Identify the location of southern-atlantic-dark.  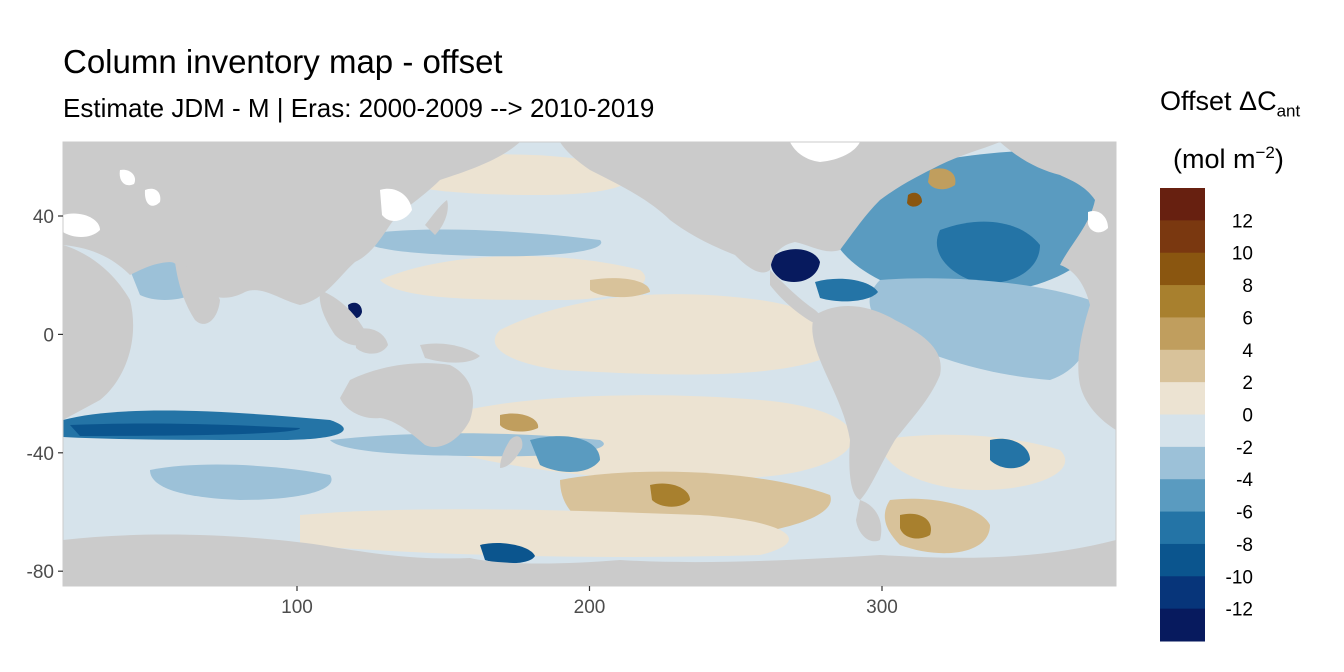
(1010, 453).